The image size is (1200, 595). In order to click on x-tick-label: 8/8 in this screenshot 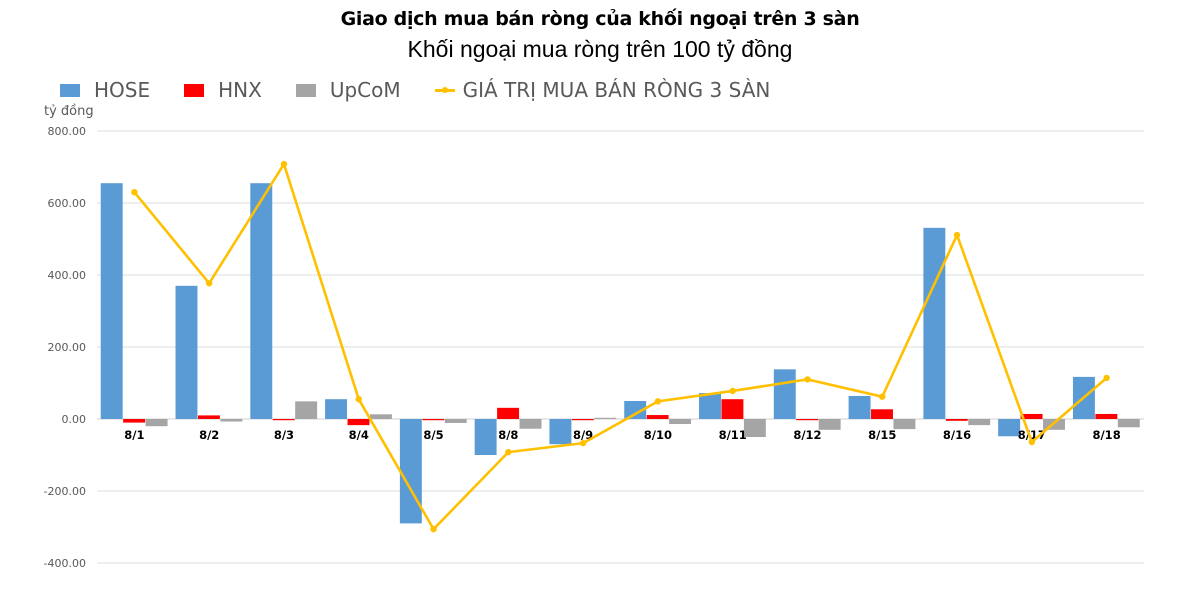, I will do `click(508, 435)`.